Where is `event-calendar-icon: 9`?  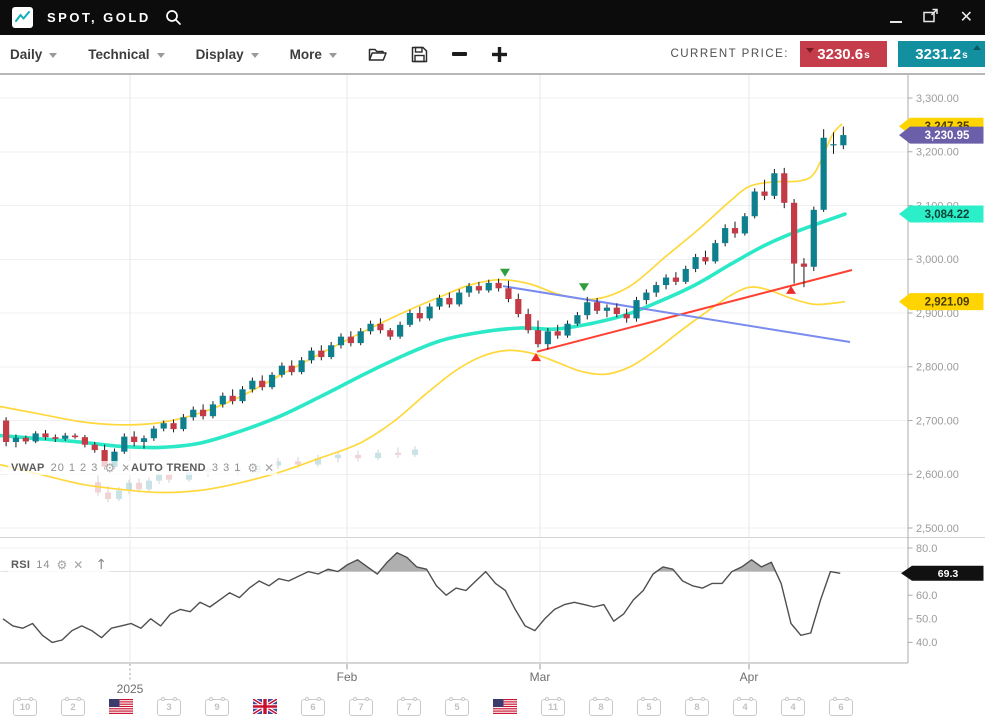 event-calendar-icon: 9 is located at coordinates (217, 706).